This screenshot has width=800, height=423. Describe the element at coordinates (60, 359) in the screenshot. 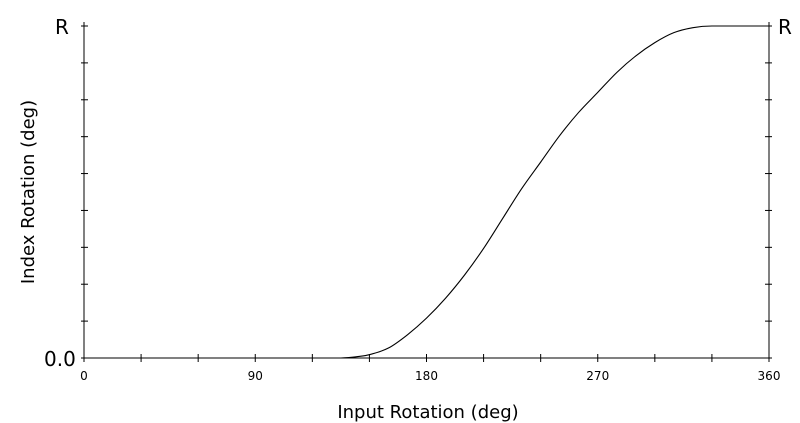

I see `y-axis-left-bottom-label: 0.0` at that location.